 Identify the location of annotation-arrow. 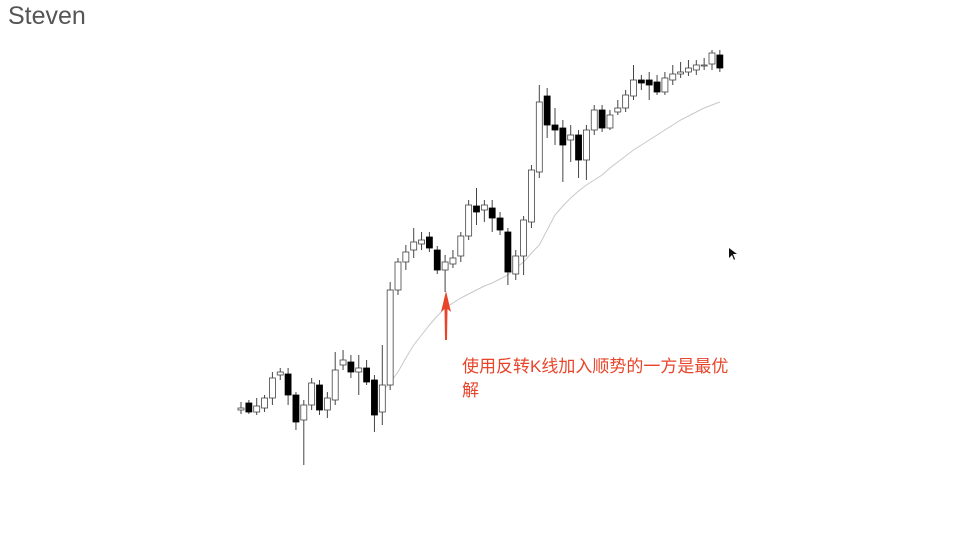
(446, 315).